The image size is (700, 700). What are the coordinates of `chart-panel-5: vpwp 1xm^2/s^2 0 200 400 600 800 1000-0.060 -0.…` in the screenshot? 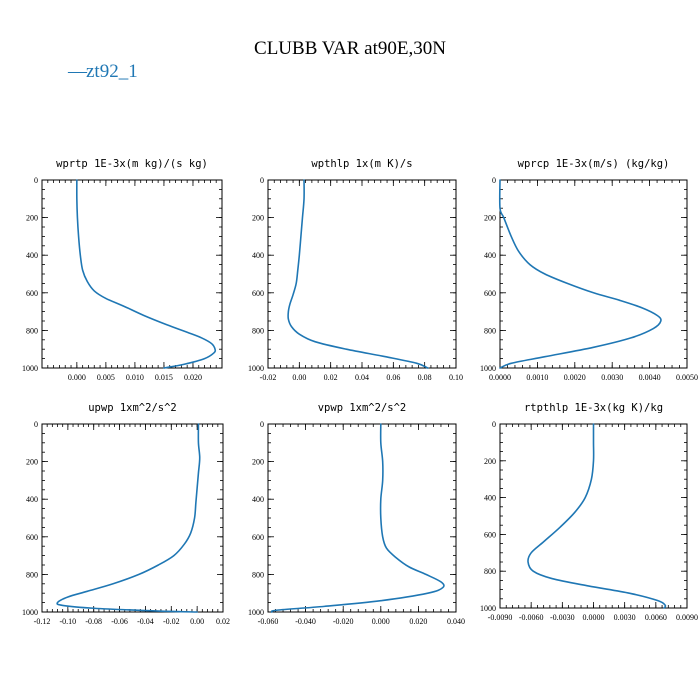 It's located at (356, 514).